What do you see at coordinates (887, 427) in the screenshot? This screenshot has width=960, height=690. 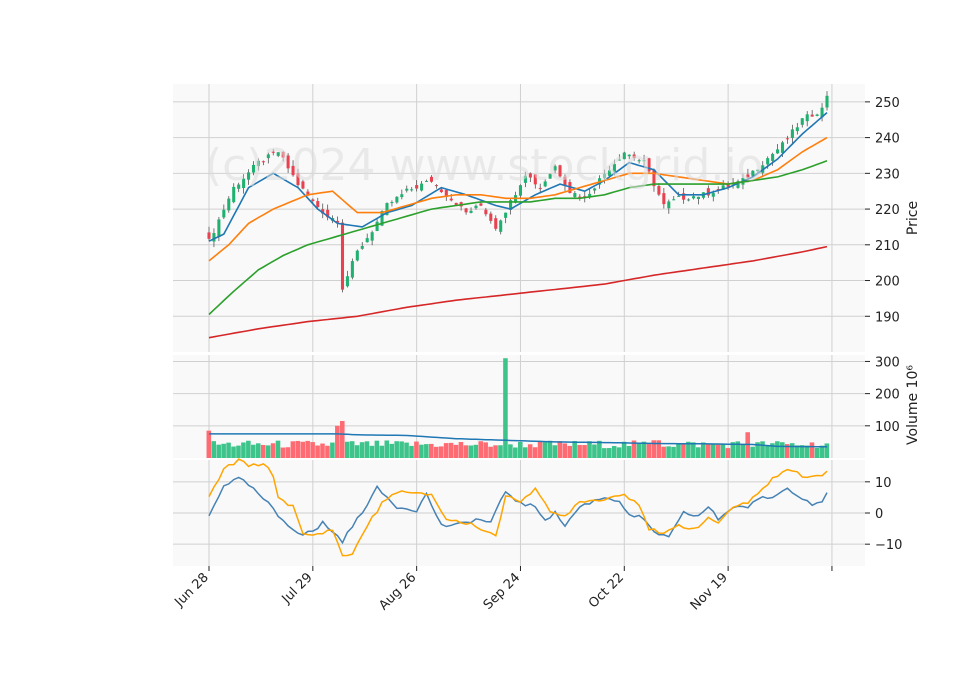 I see `volume-y-tick-label: 100` at bounding box center [887, 427].